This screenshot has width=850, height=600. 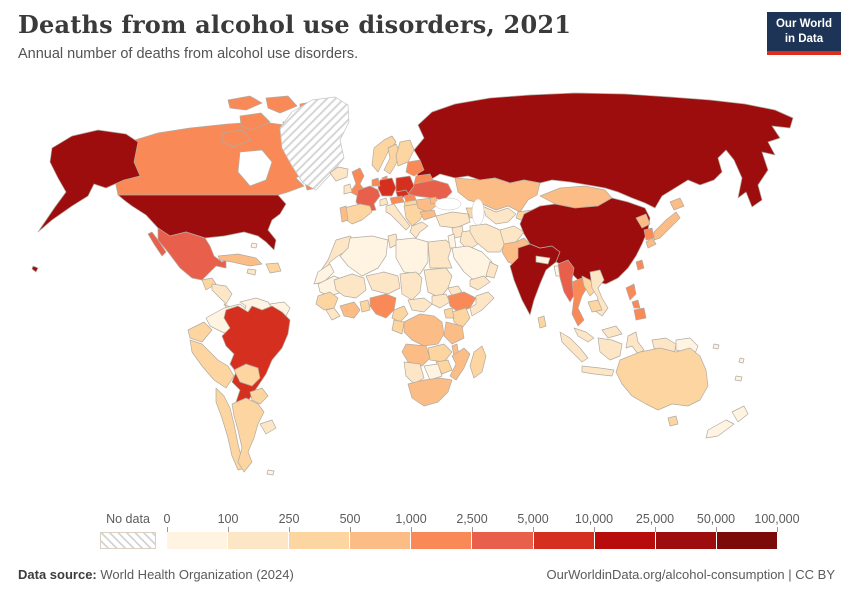 What do you see at coordinates (441, 301) in the screenshot?
I see `country-south-sudan` at bounding box center [441, 301].